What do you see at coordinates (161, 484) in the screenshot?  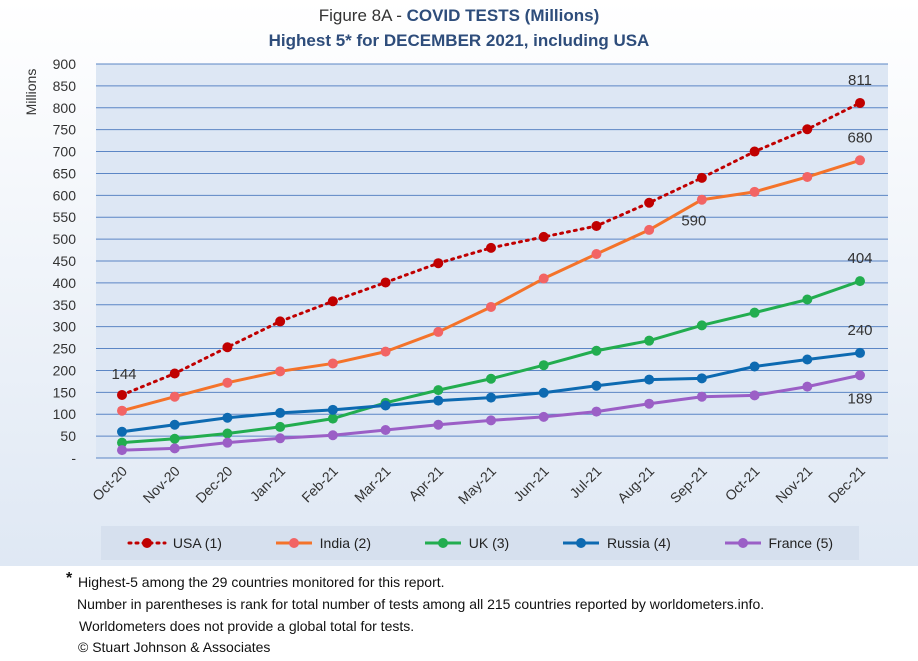 I see `x-tick-label: Nov-20` at bounding box center [161, 484].